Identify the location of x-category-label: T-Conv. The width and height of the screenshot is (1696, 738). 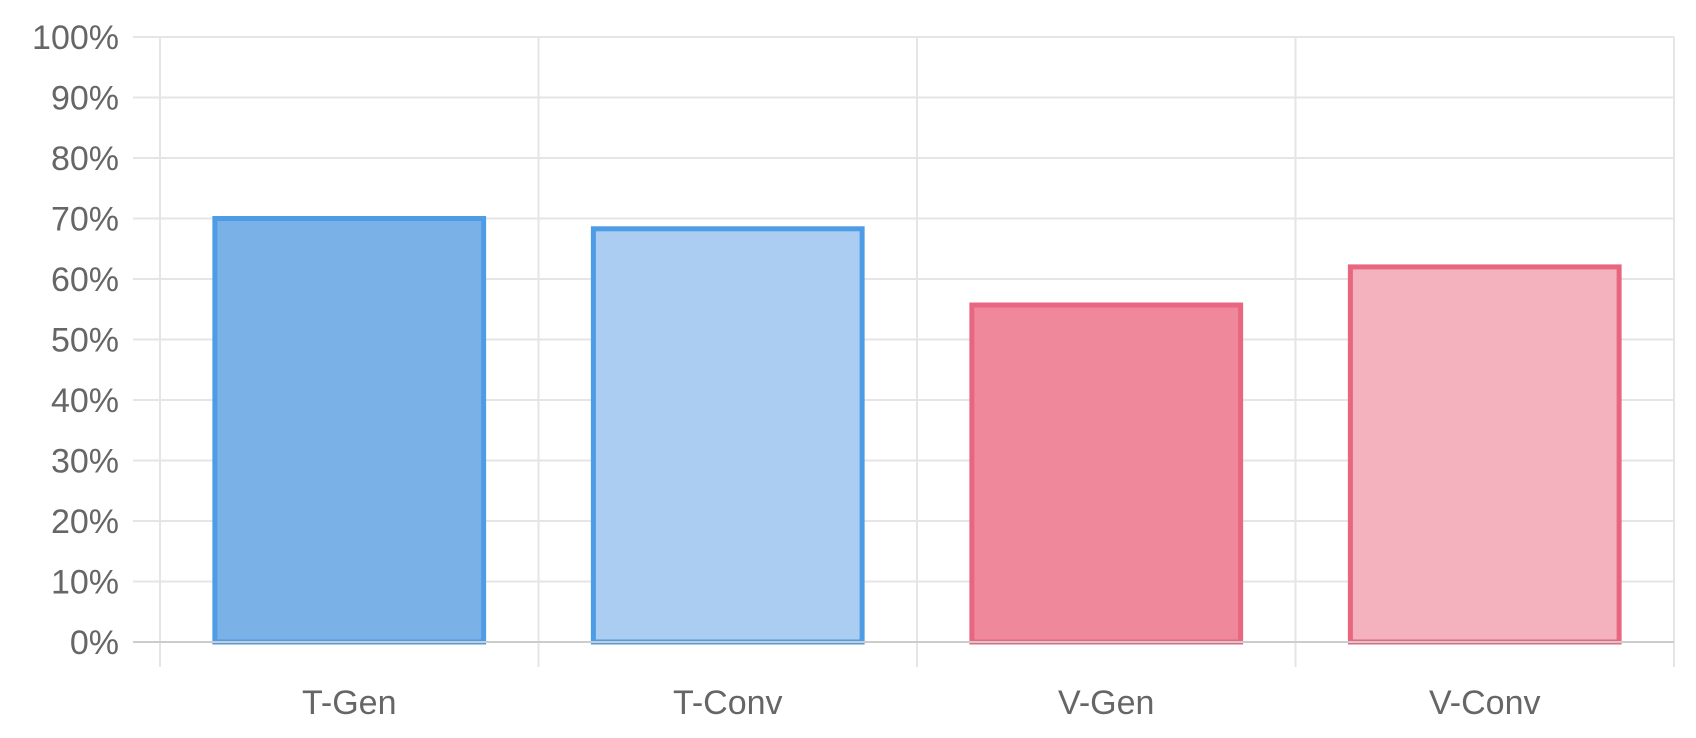
(728, 703).